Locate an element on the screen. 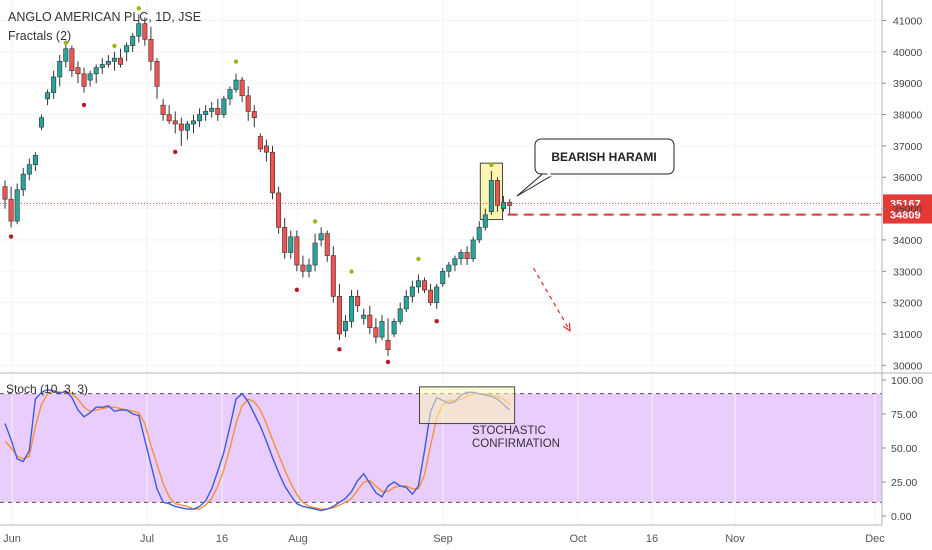  stoch-note-line2: CONFIRMATION is located at coordinates (516, 444).